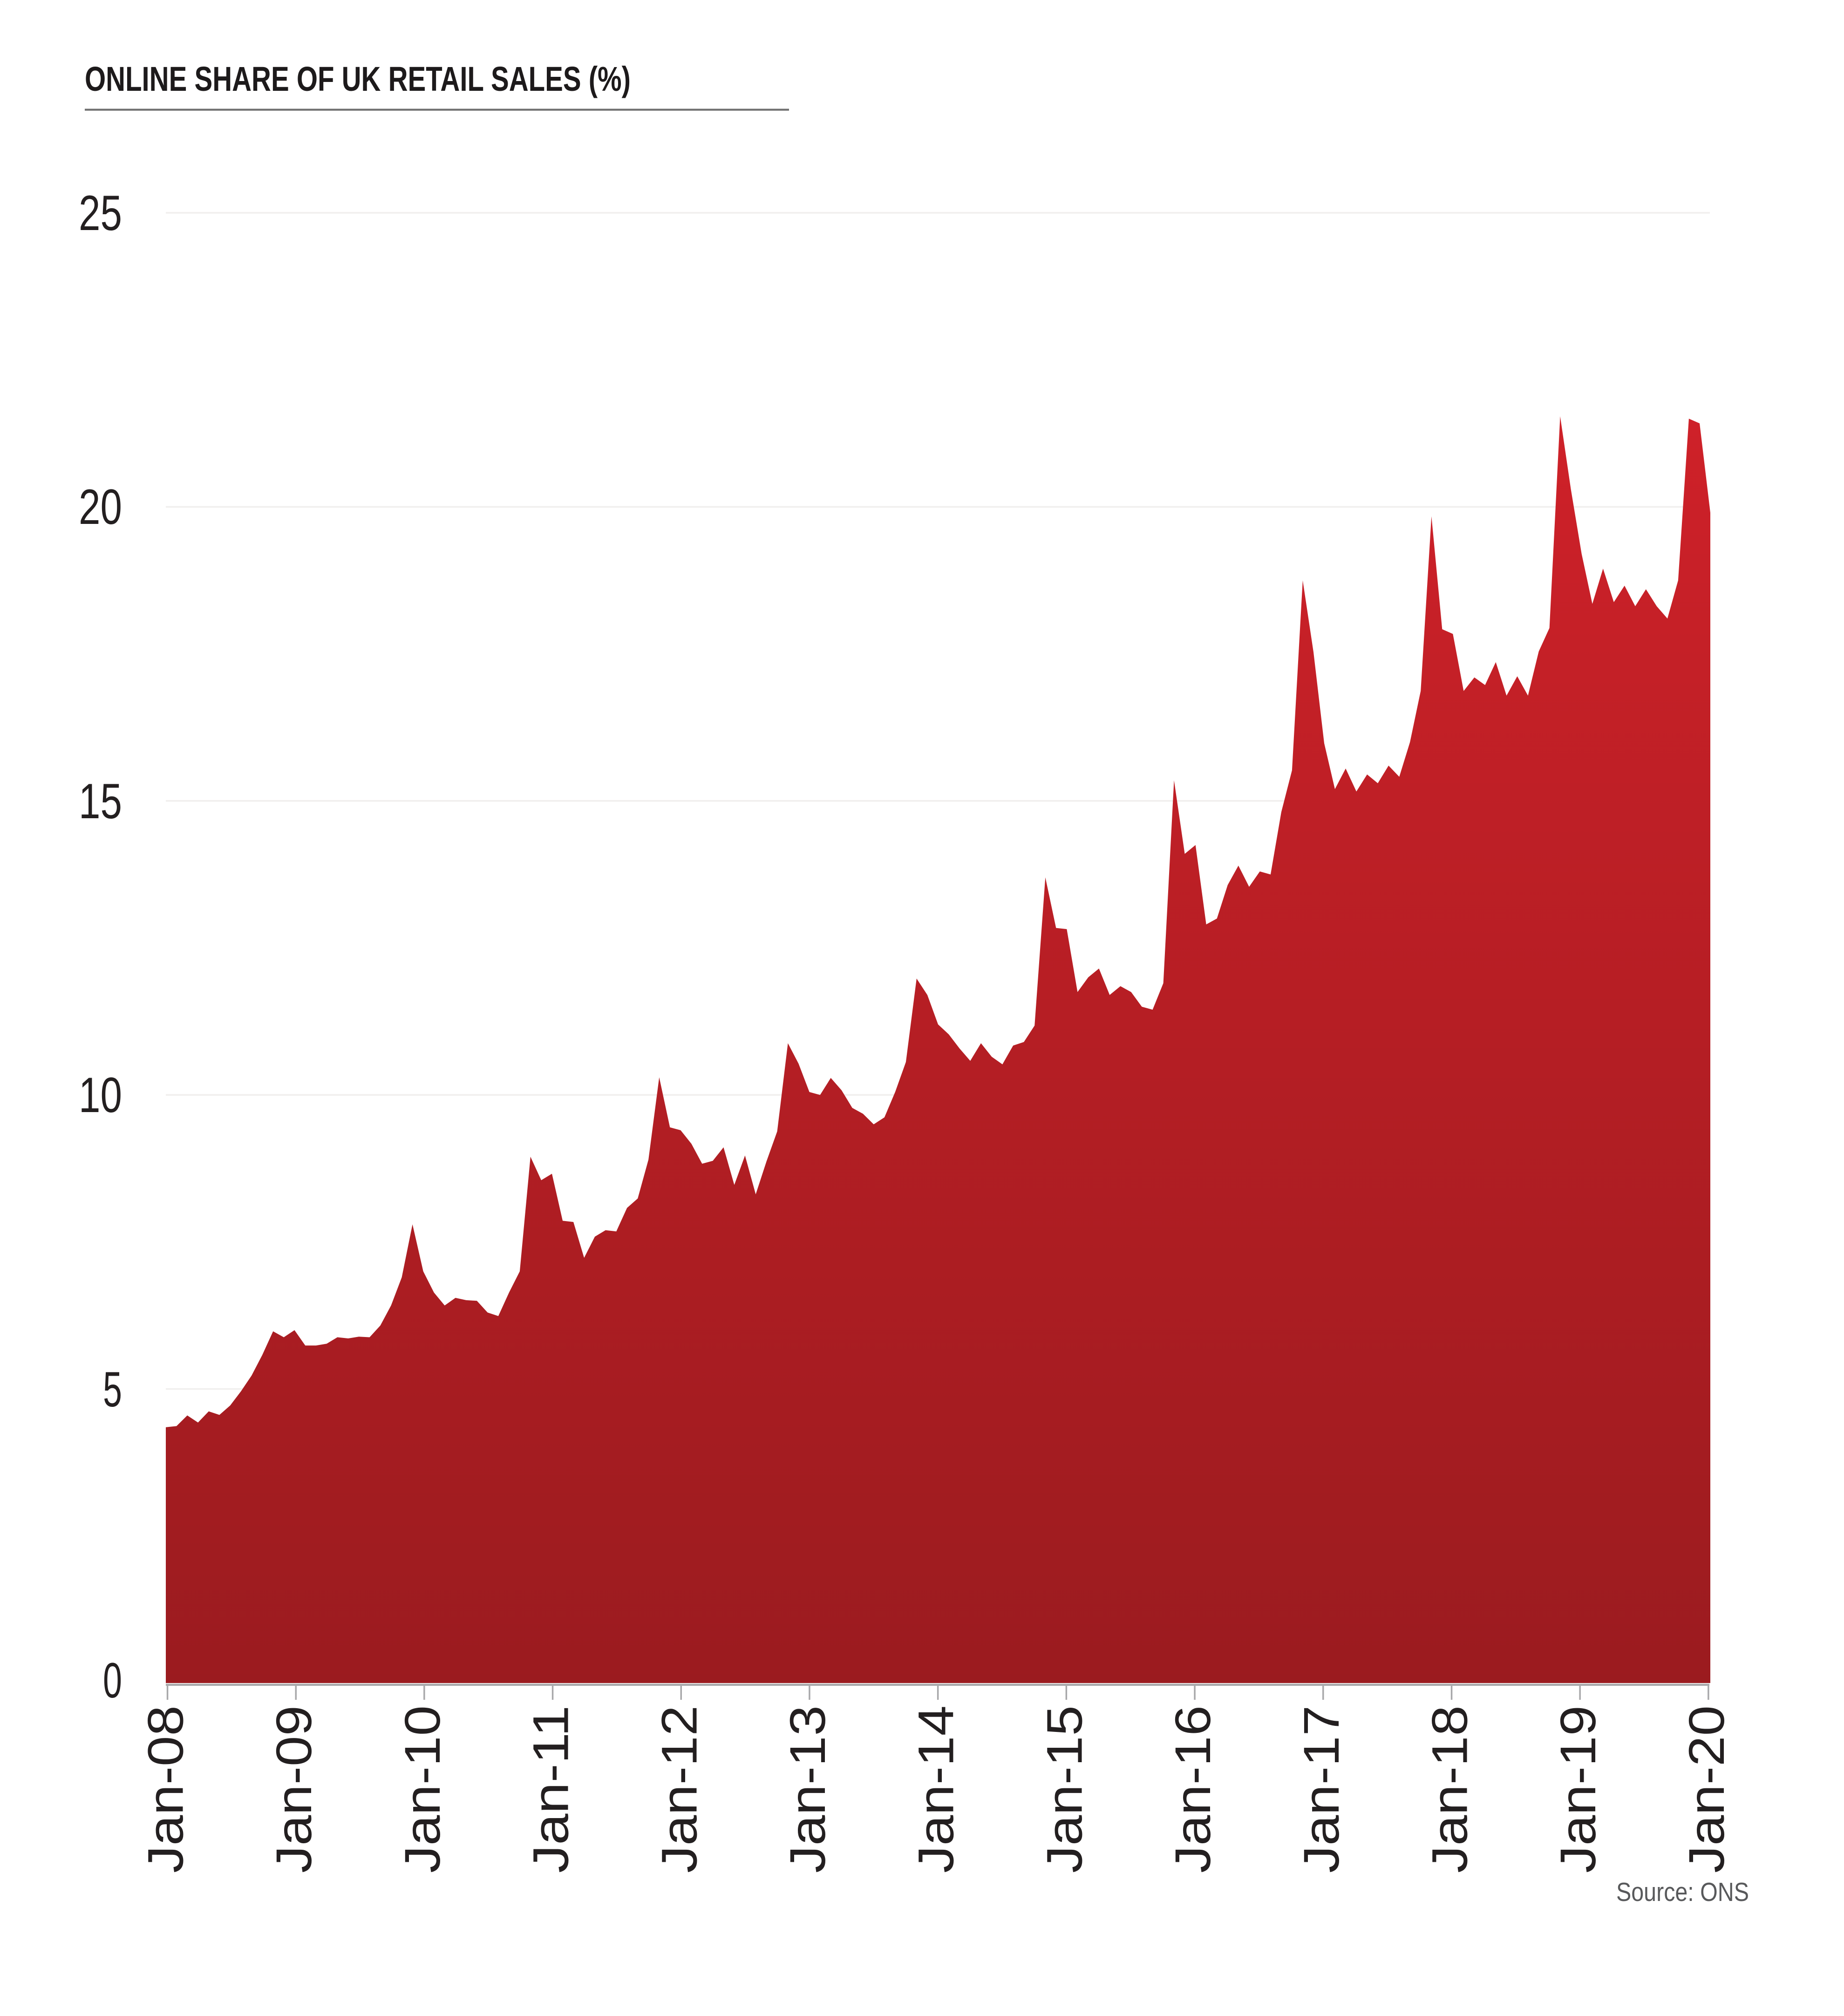 The width and height of the screenshot is (1844, 2016). What do you see at coordinates (112, 1389) in the screenshot?
I see `svg-text: 5` at bounding box center [112, 1389].